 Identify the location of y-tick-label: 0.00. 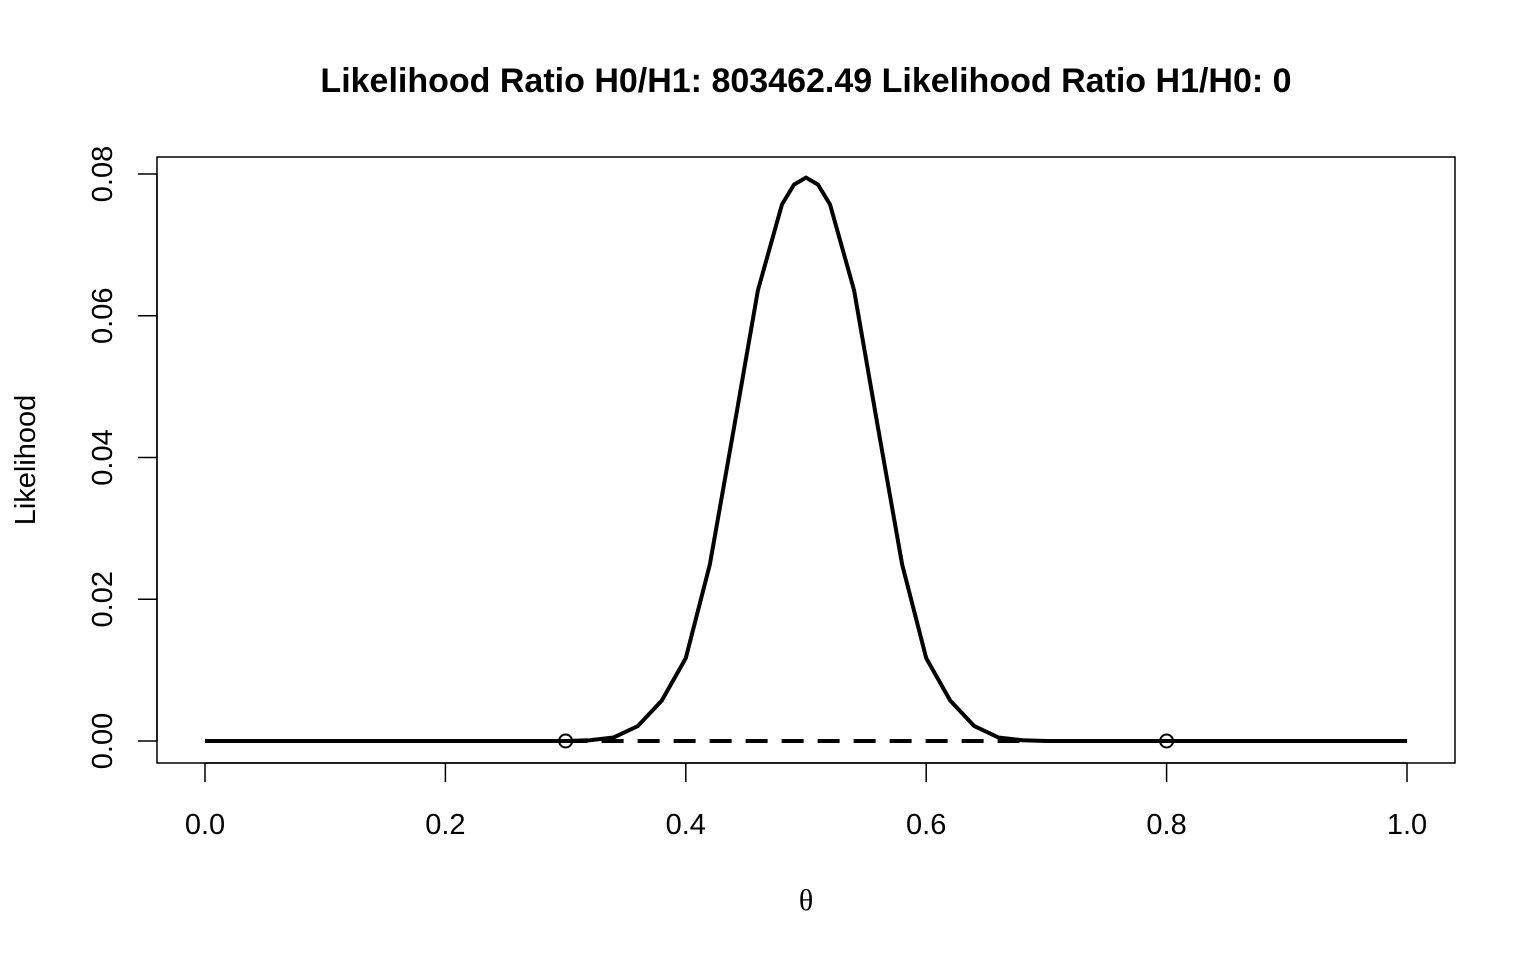
(103, 741).